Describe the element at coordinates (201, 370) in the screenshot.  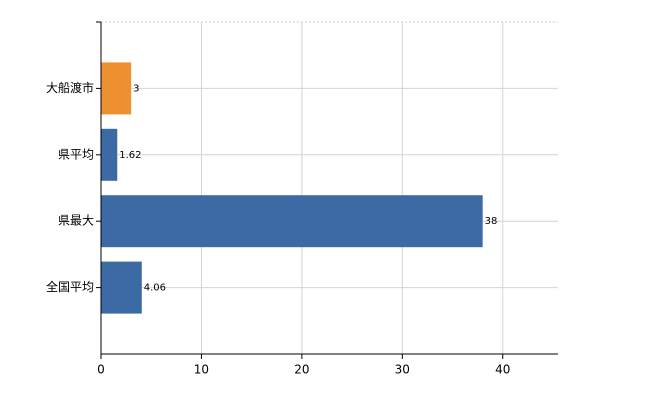
I see `x-tick-label: 10` at that location.